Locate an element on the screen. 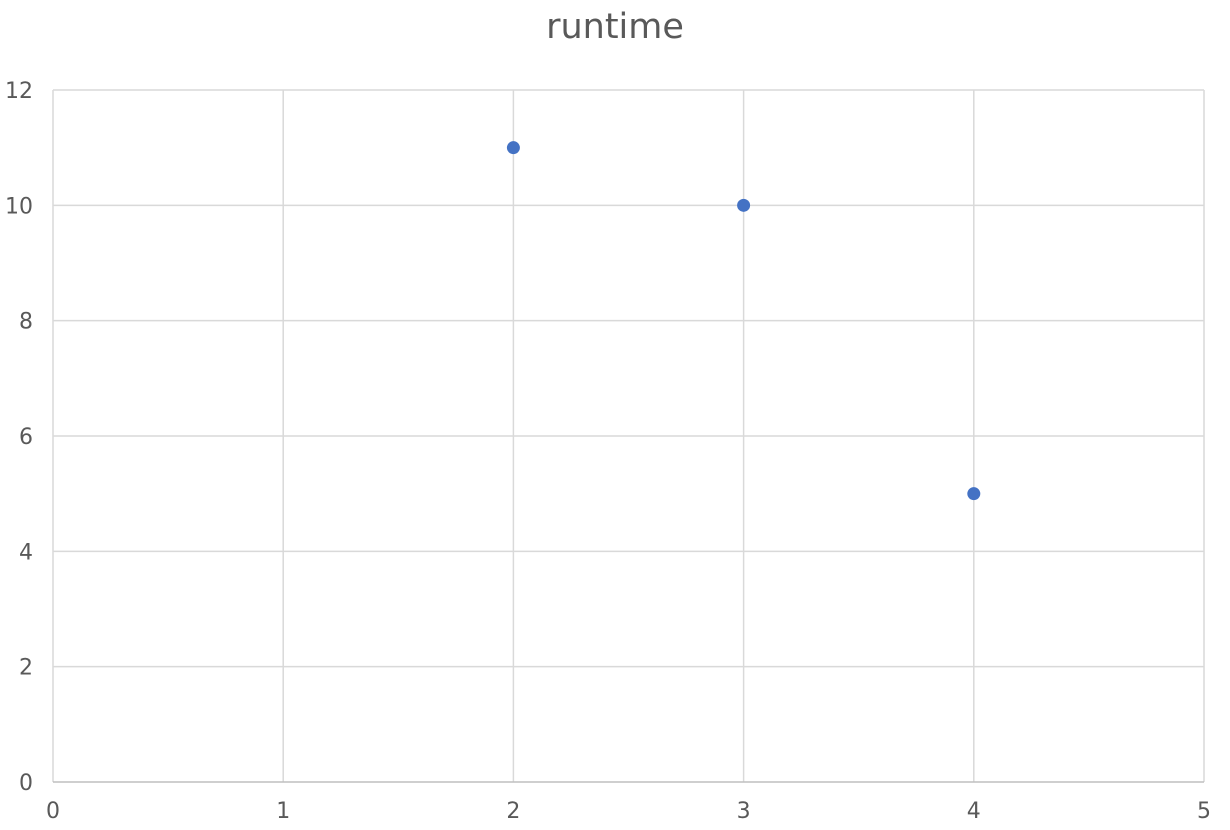 The image size is (1230, 830). chart-title: runtime is located at coordinates (615, 27).